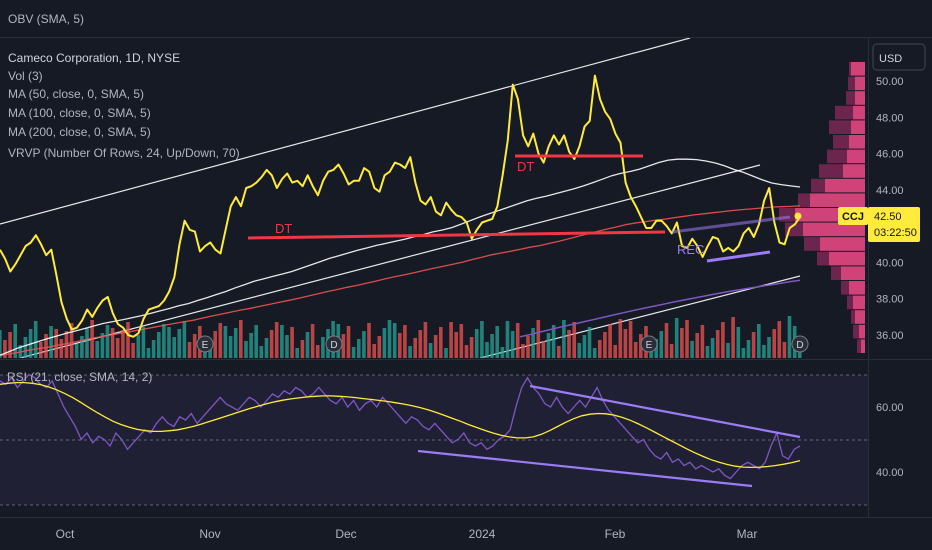 The width and height of the screenshot is (932, 550). I want to click on legend-volume: Vol (3), so click(25, 76).